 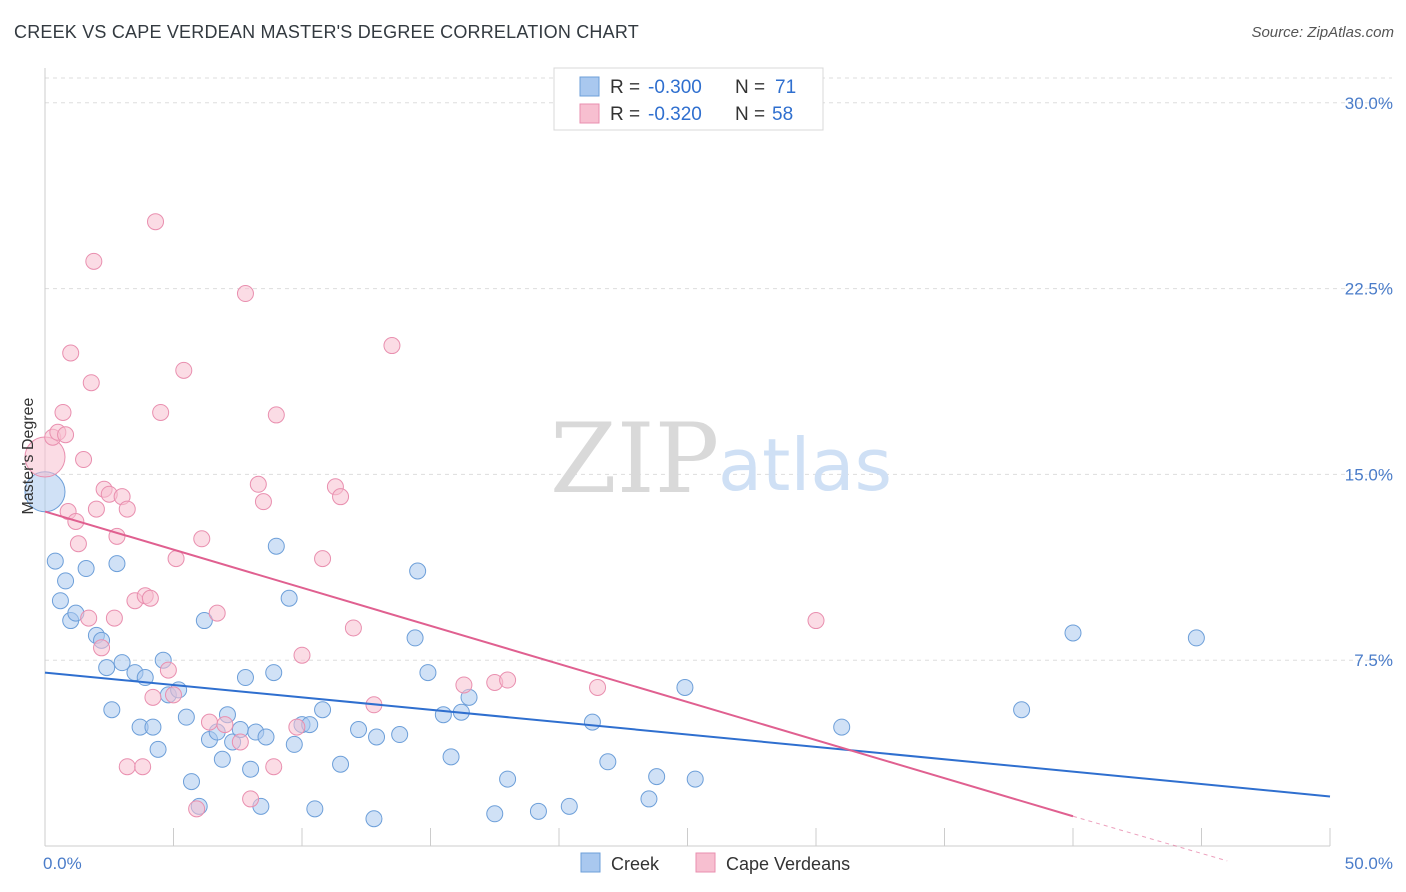 I want to click on legend-r-value-cape-verdeans: -0.320, so click(x=675, y=114).